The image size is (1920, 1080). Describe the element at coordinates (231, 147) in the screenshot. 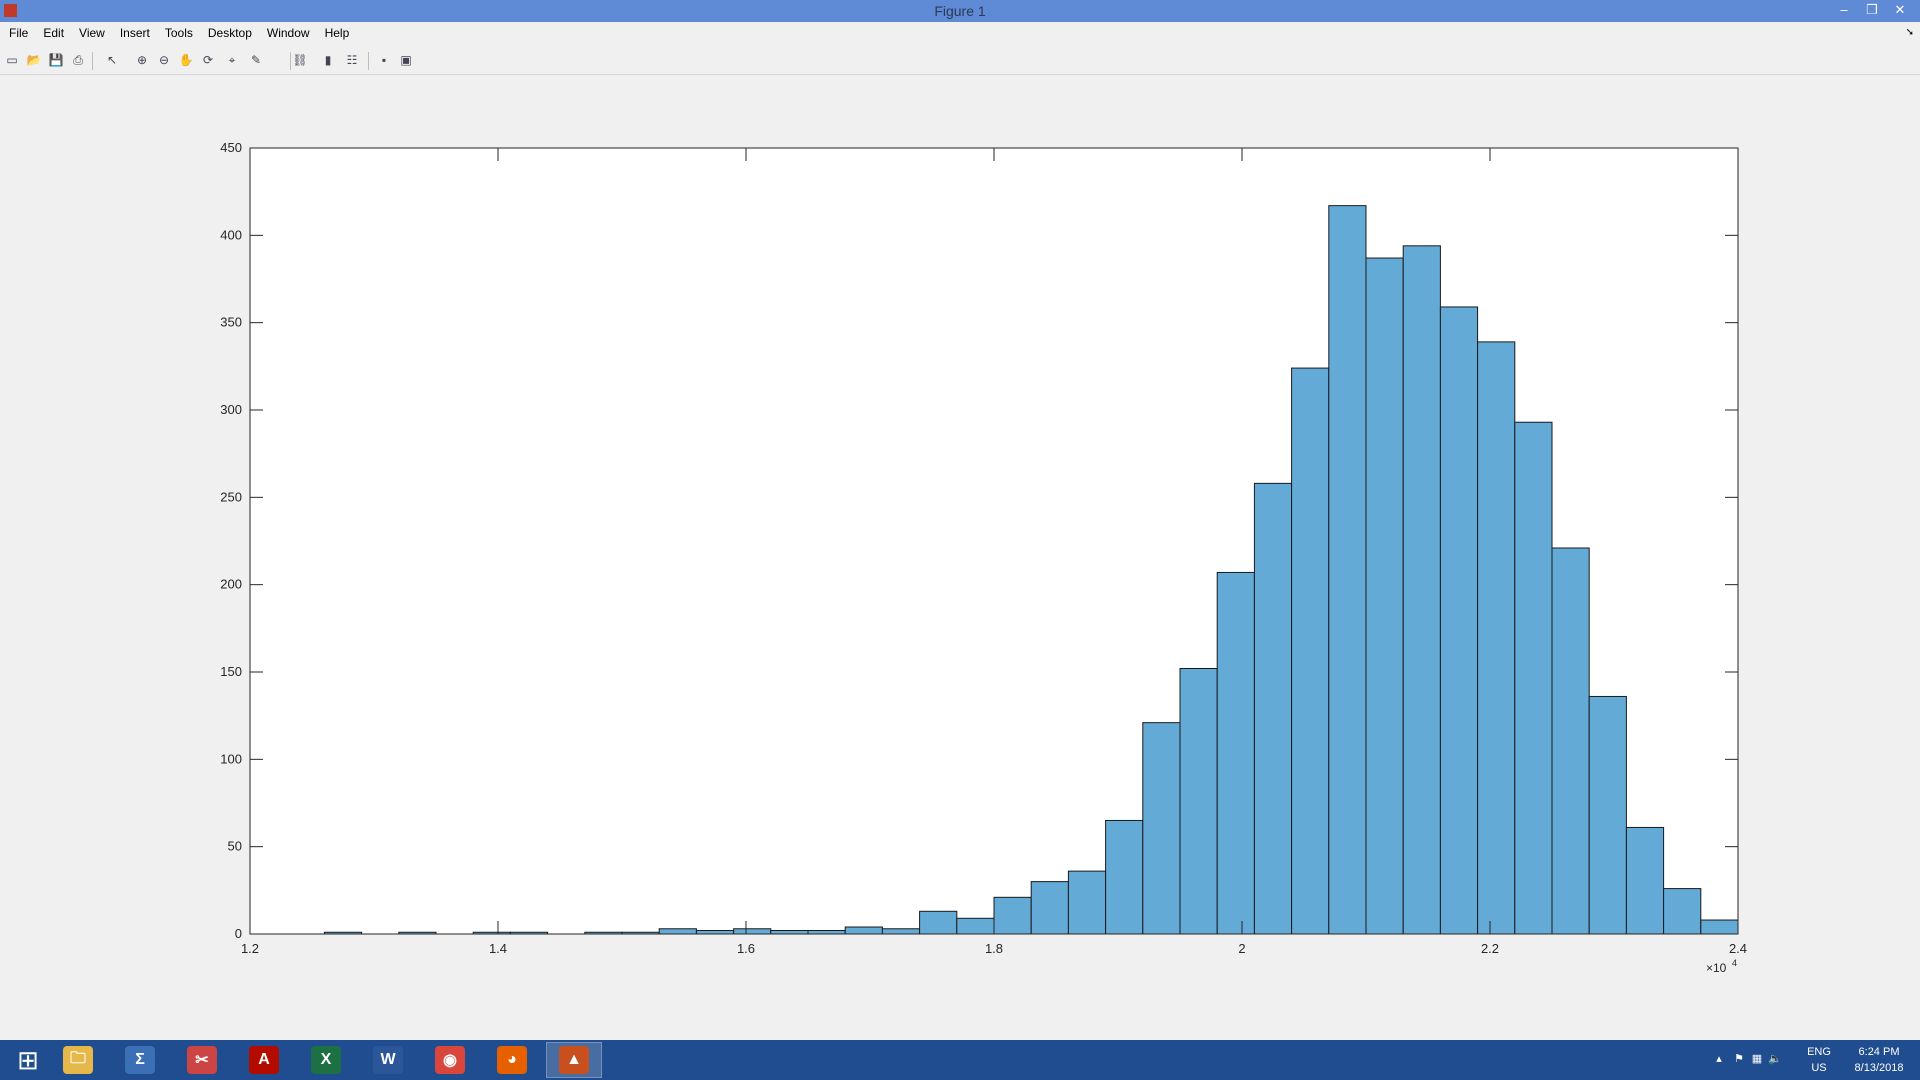

I see `y-tick-label: 450` at that location.